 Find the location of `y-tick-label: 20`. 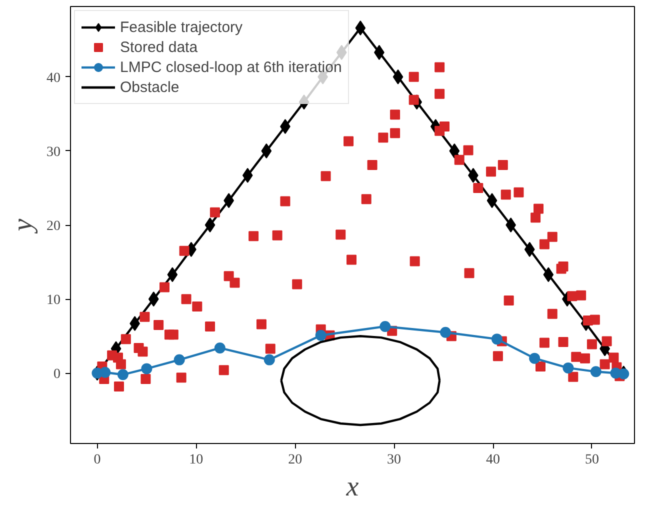

y-tick-label: 20 is located at coordinates (53, 226).